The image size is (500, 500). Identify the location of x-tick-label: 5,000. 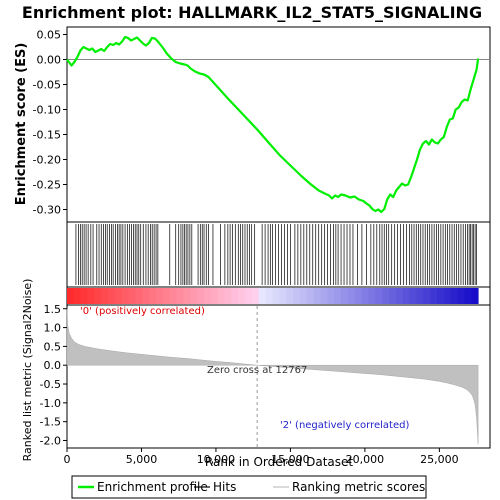
(142, 459).